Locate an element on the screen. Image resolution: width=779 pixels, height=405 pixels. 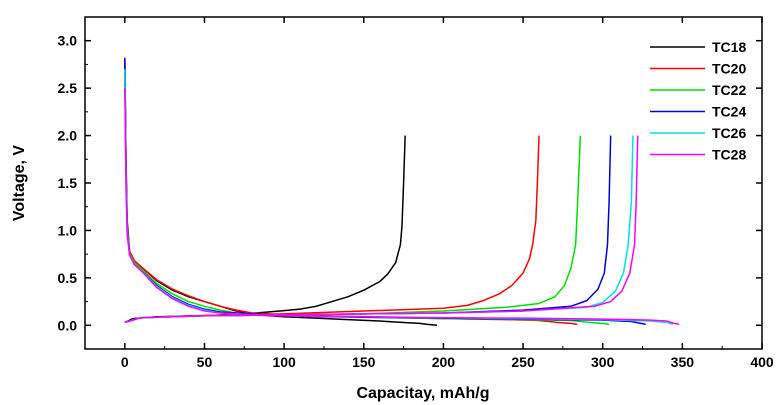
x-tick-label: 300 is located at coordinates (603, 362).